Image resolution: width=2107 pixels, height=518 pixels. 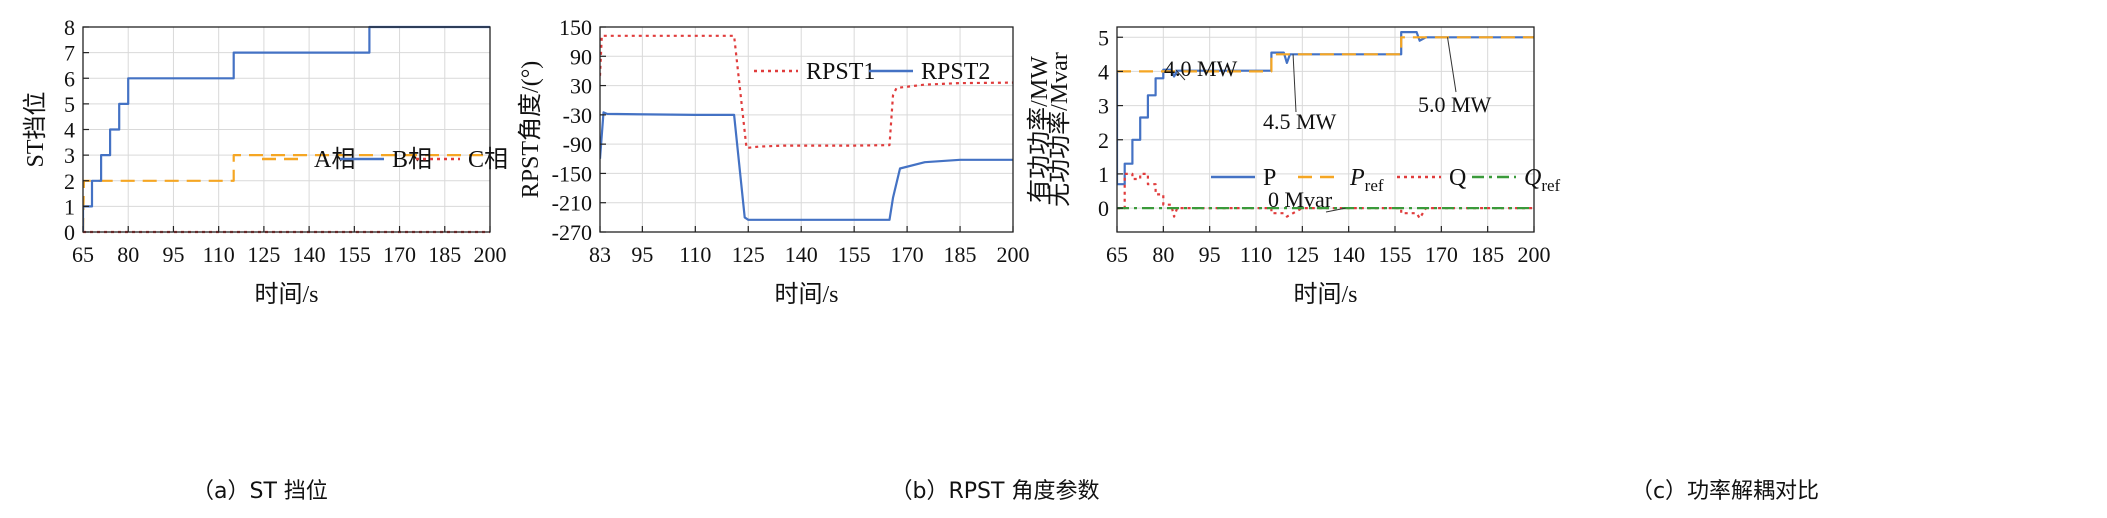 I want to click on y-tick-label: 8, so click(x=69, y=27).